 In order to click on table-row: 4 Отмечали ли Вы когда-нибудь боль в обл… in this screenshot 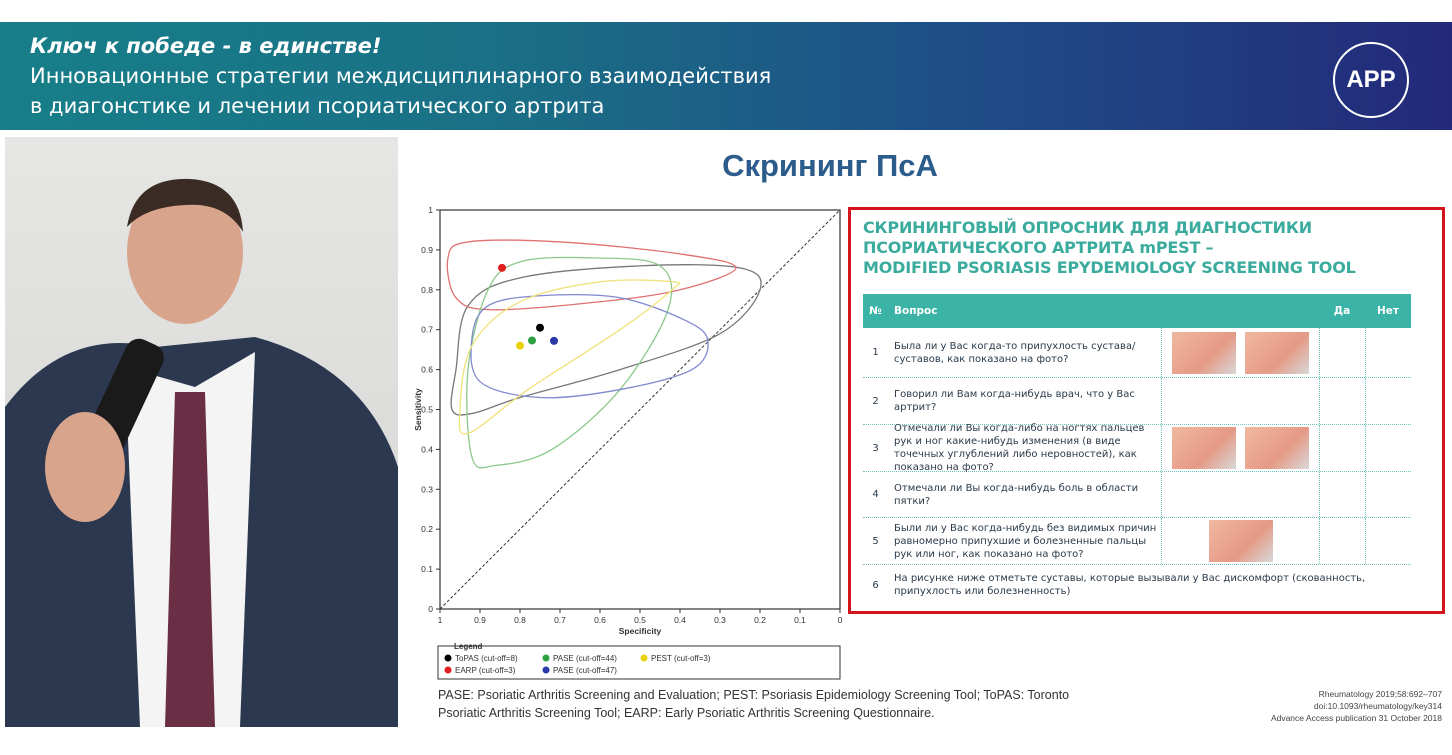, I will do `click(1137, 495)`.